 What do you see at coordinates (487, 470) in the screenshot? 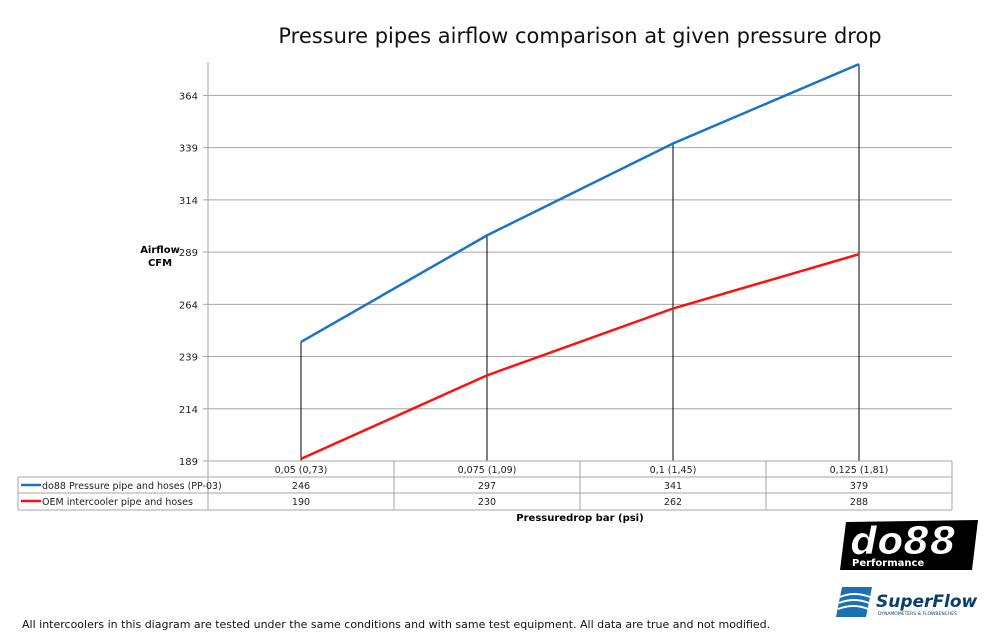
I see `x-tick-label: 0,075 (1,09)` at bounding box center [487, 470].